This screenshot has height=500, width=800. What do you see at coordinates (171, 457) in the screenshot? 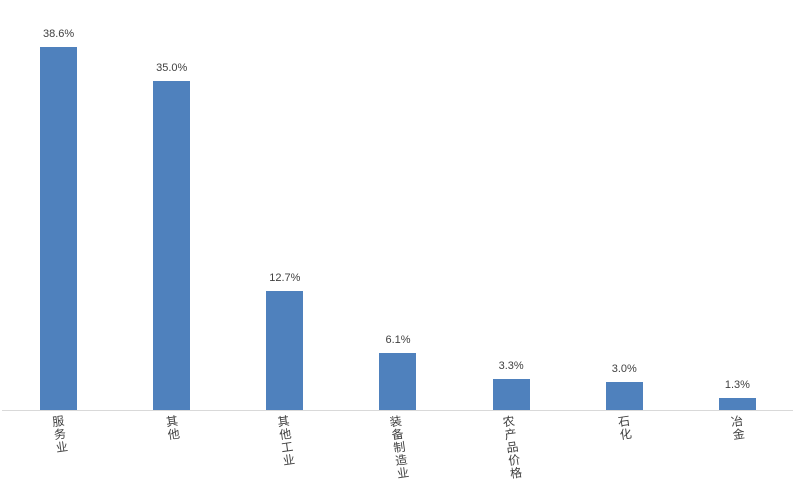
I see `category-label-cell: 其他` at bounding box center [171, 457].